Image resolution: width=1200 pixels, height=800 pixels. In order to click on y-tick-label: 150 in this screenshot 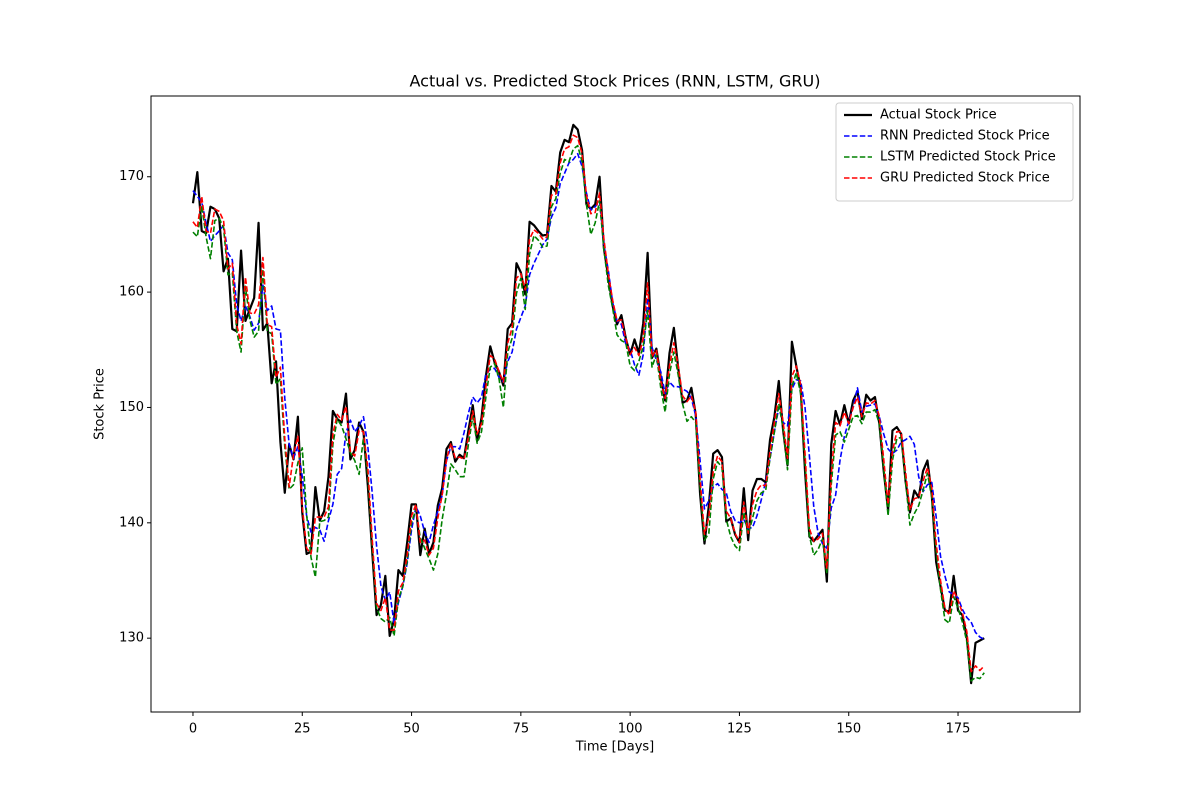, I will do `click(131, 407)`.